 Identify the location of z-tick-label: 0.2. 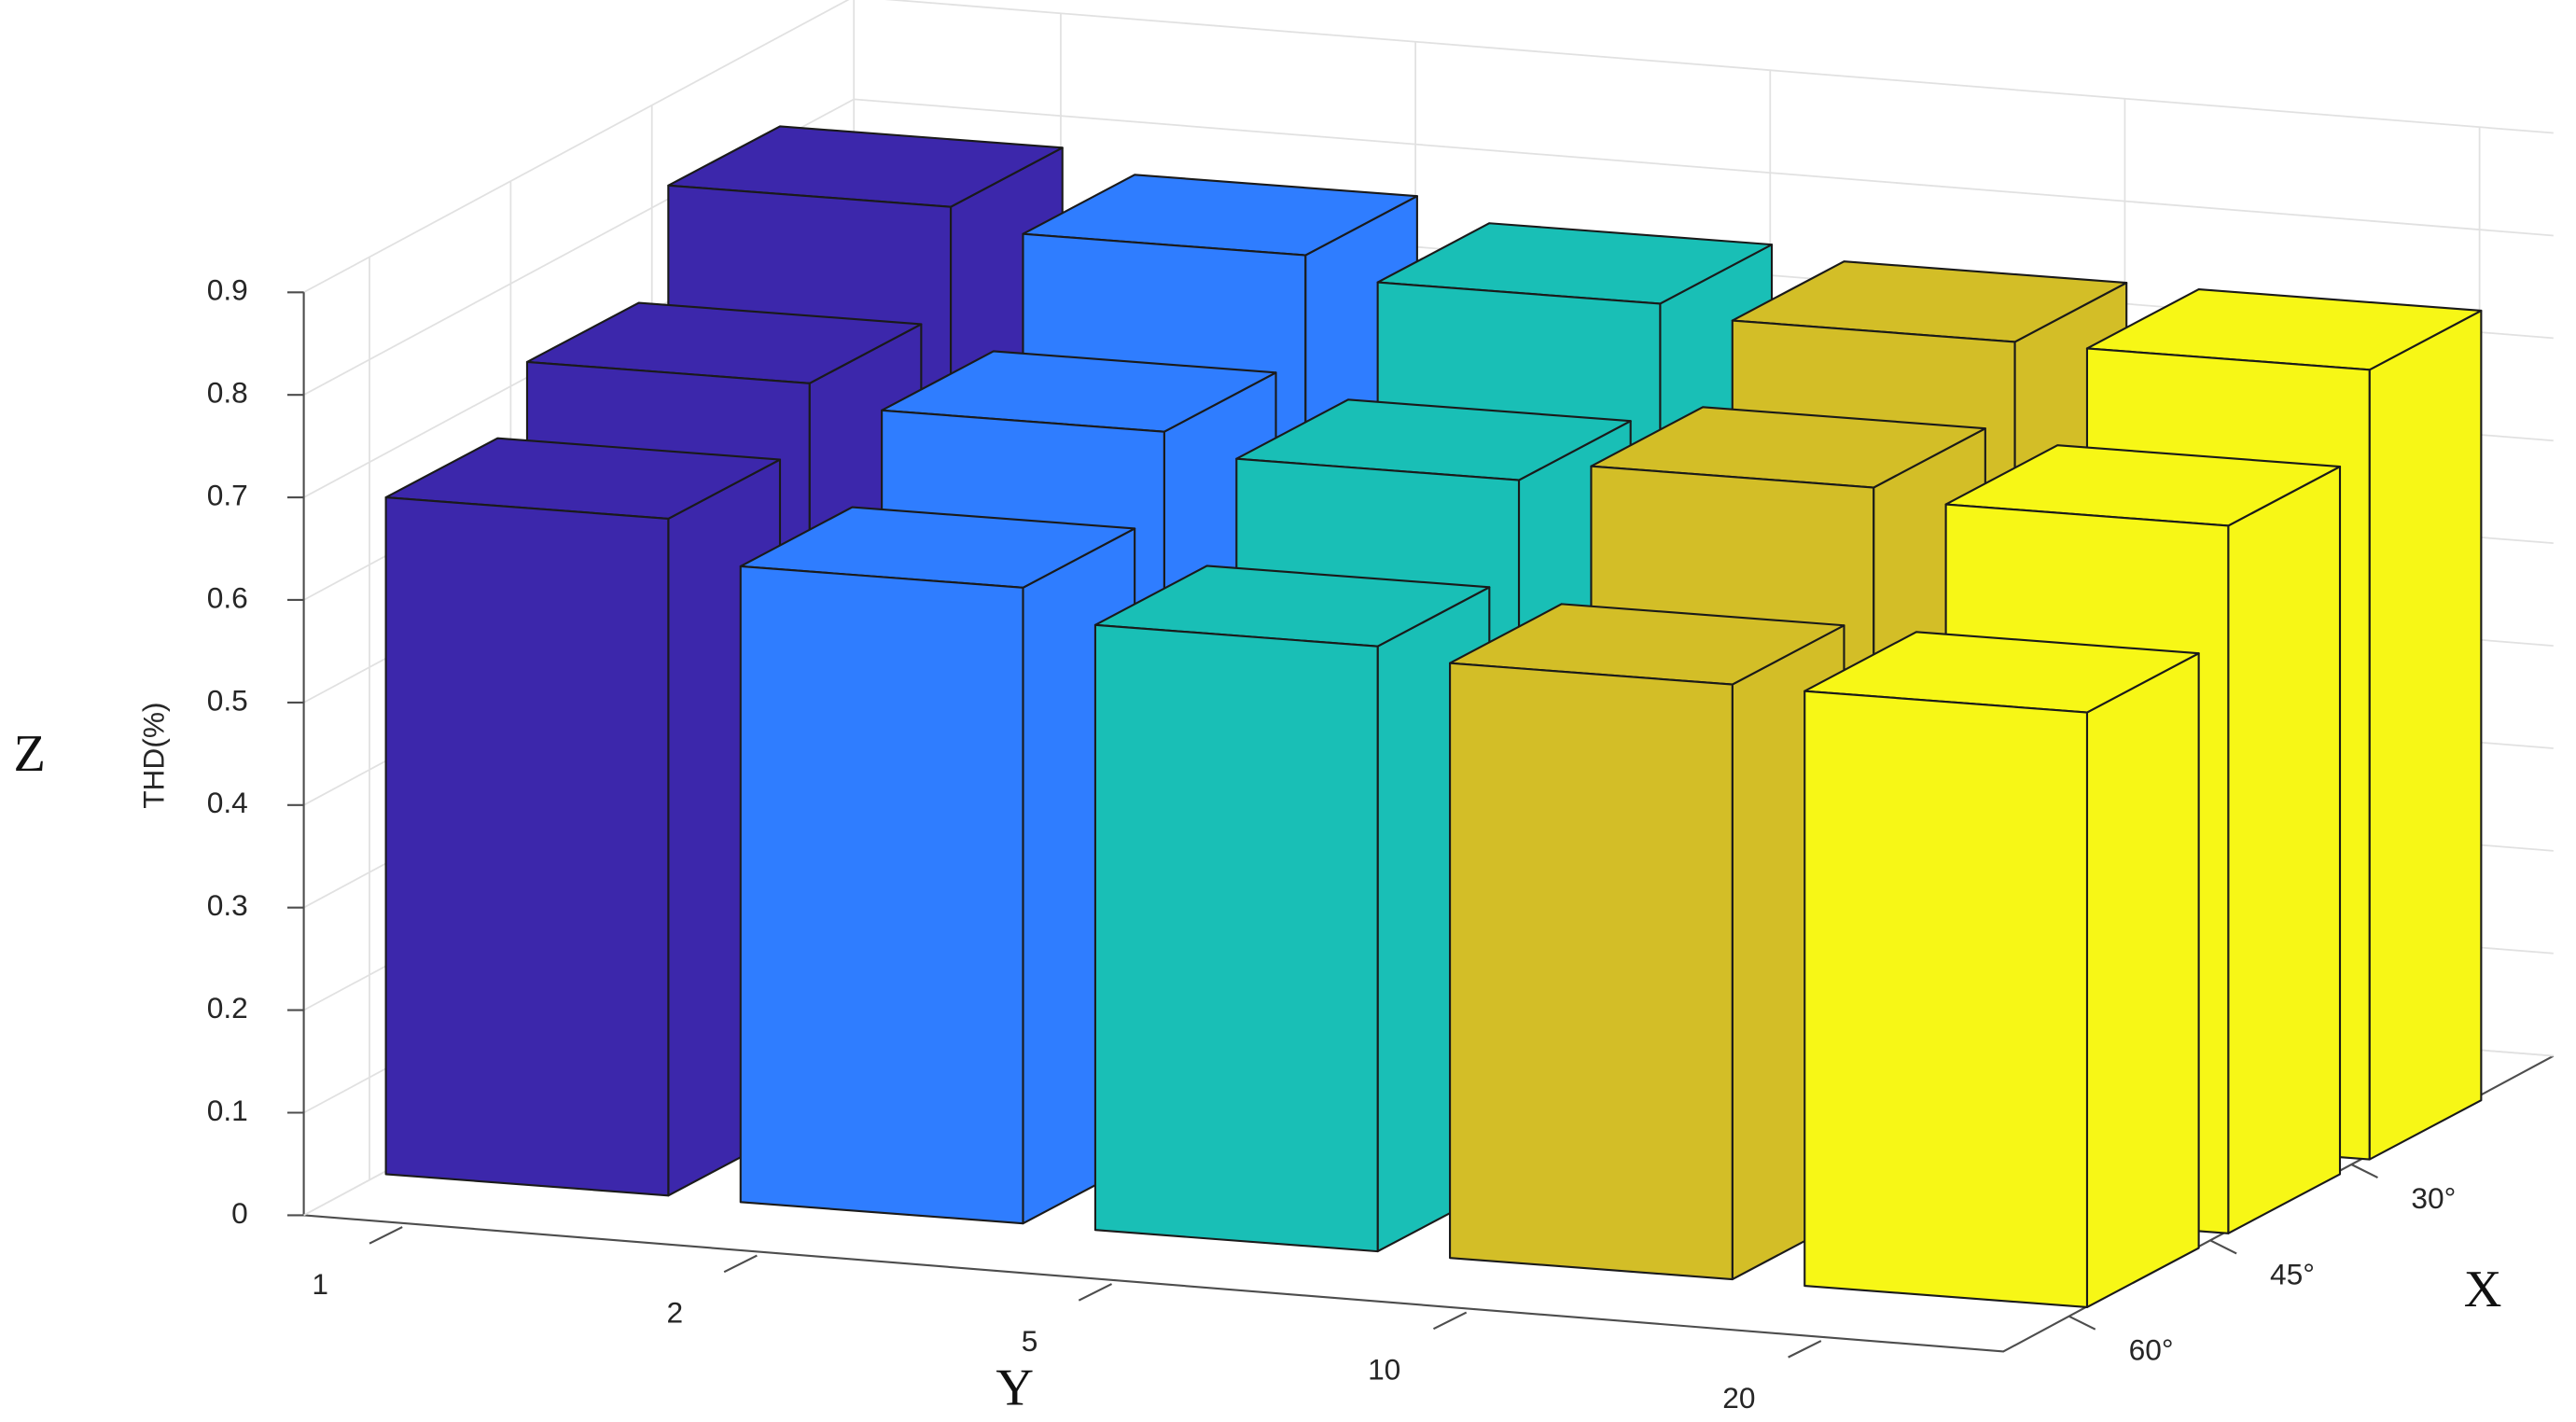
(227, 1008).